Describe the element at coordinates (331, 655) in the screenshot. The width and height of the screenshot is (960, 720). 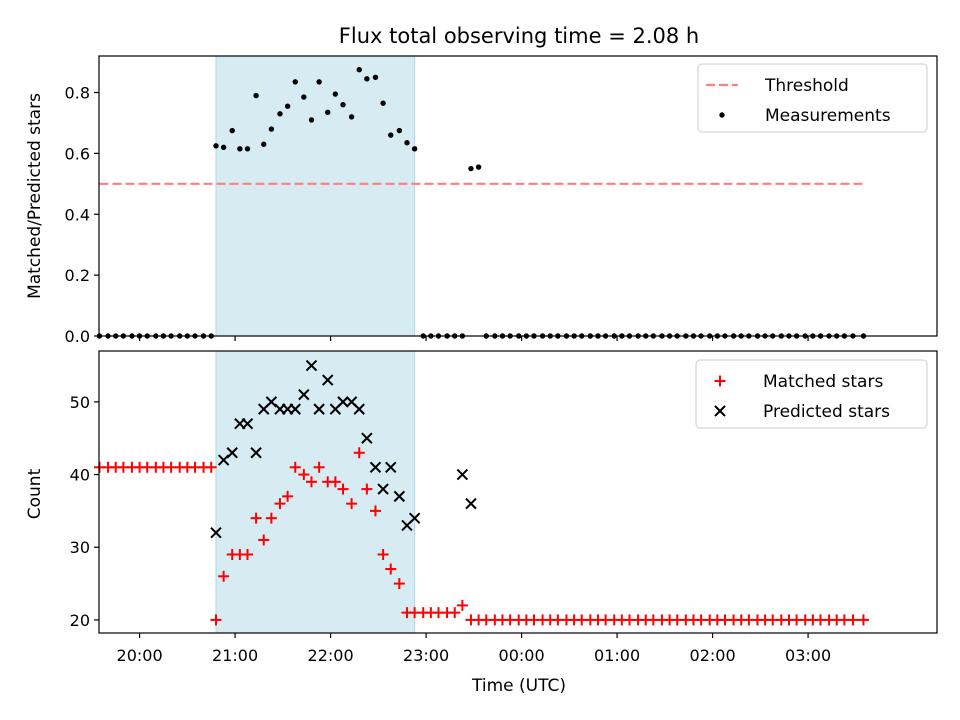
I see `x-tick-label: 22:00` at that location.